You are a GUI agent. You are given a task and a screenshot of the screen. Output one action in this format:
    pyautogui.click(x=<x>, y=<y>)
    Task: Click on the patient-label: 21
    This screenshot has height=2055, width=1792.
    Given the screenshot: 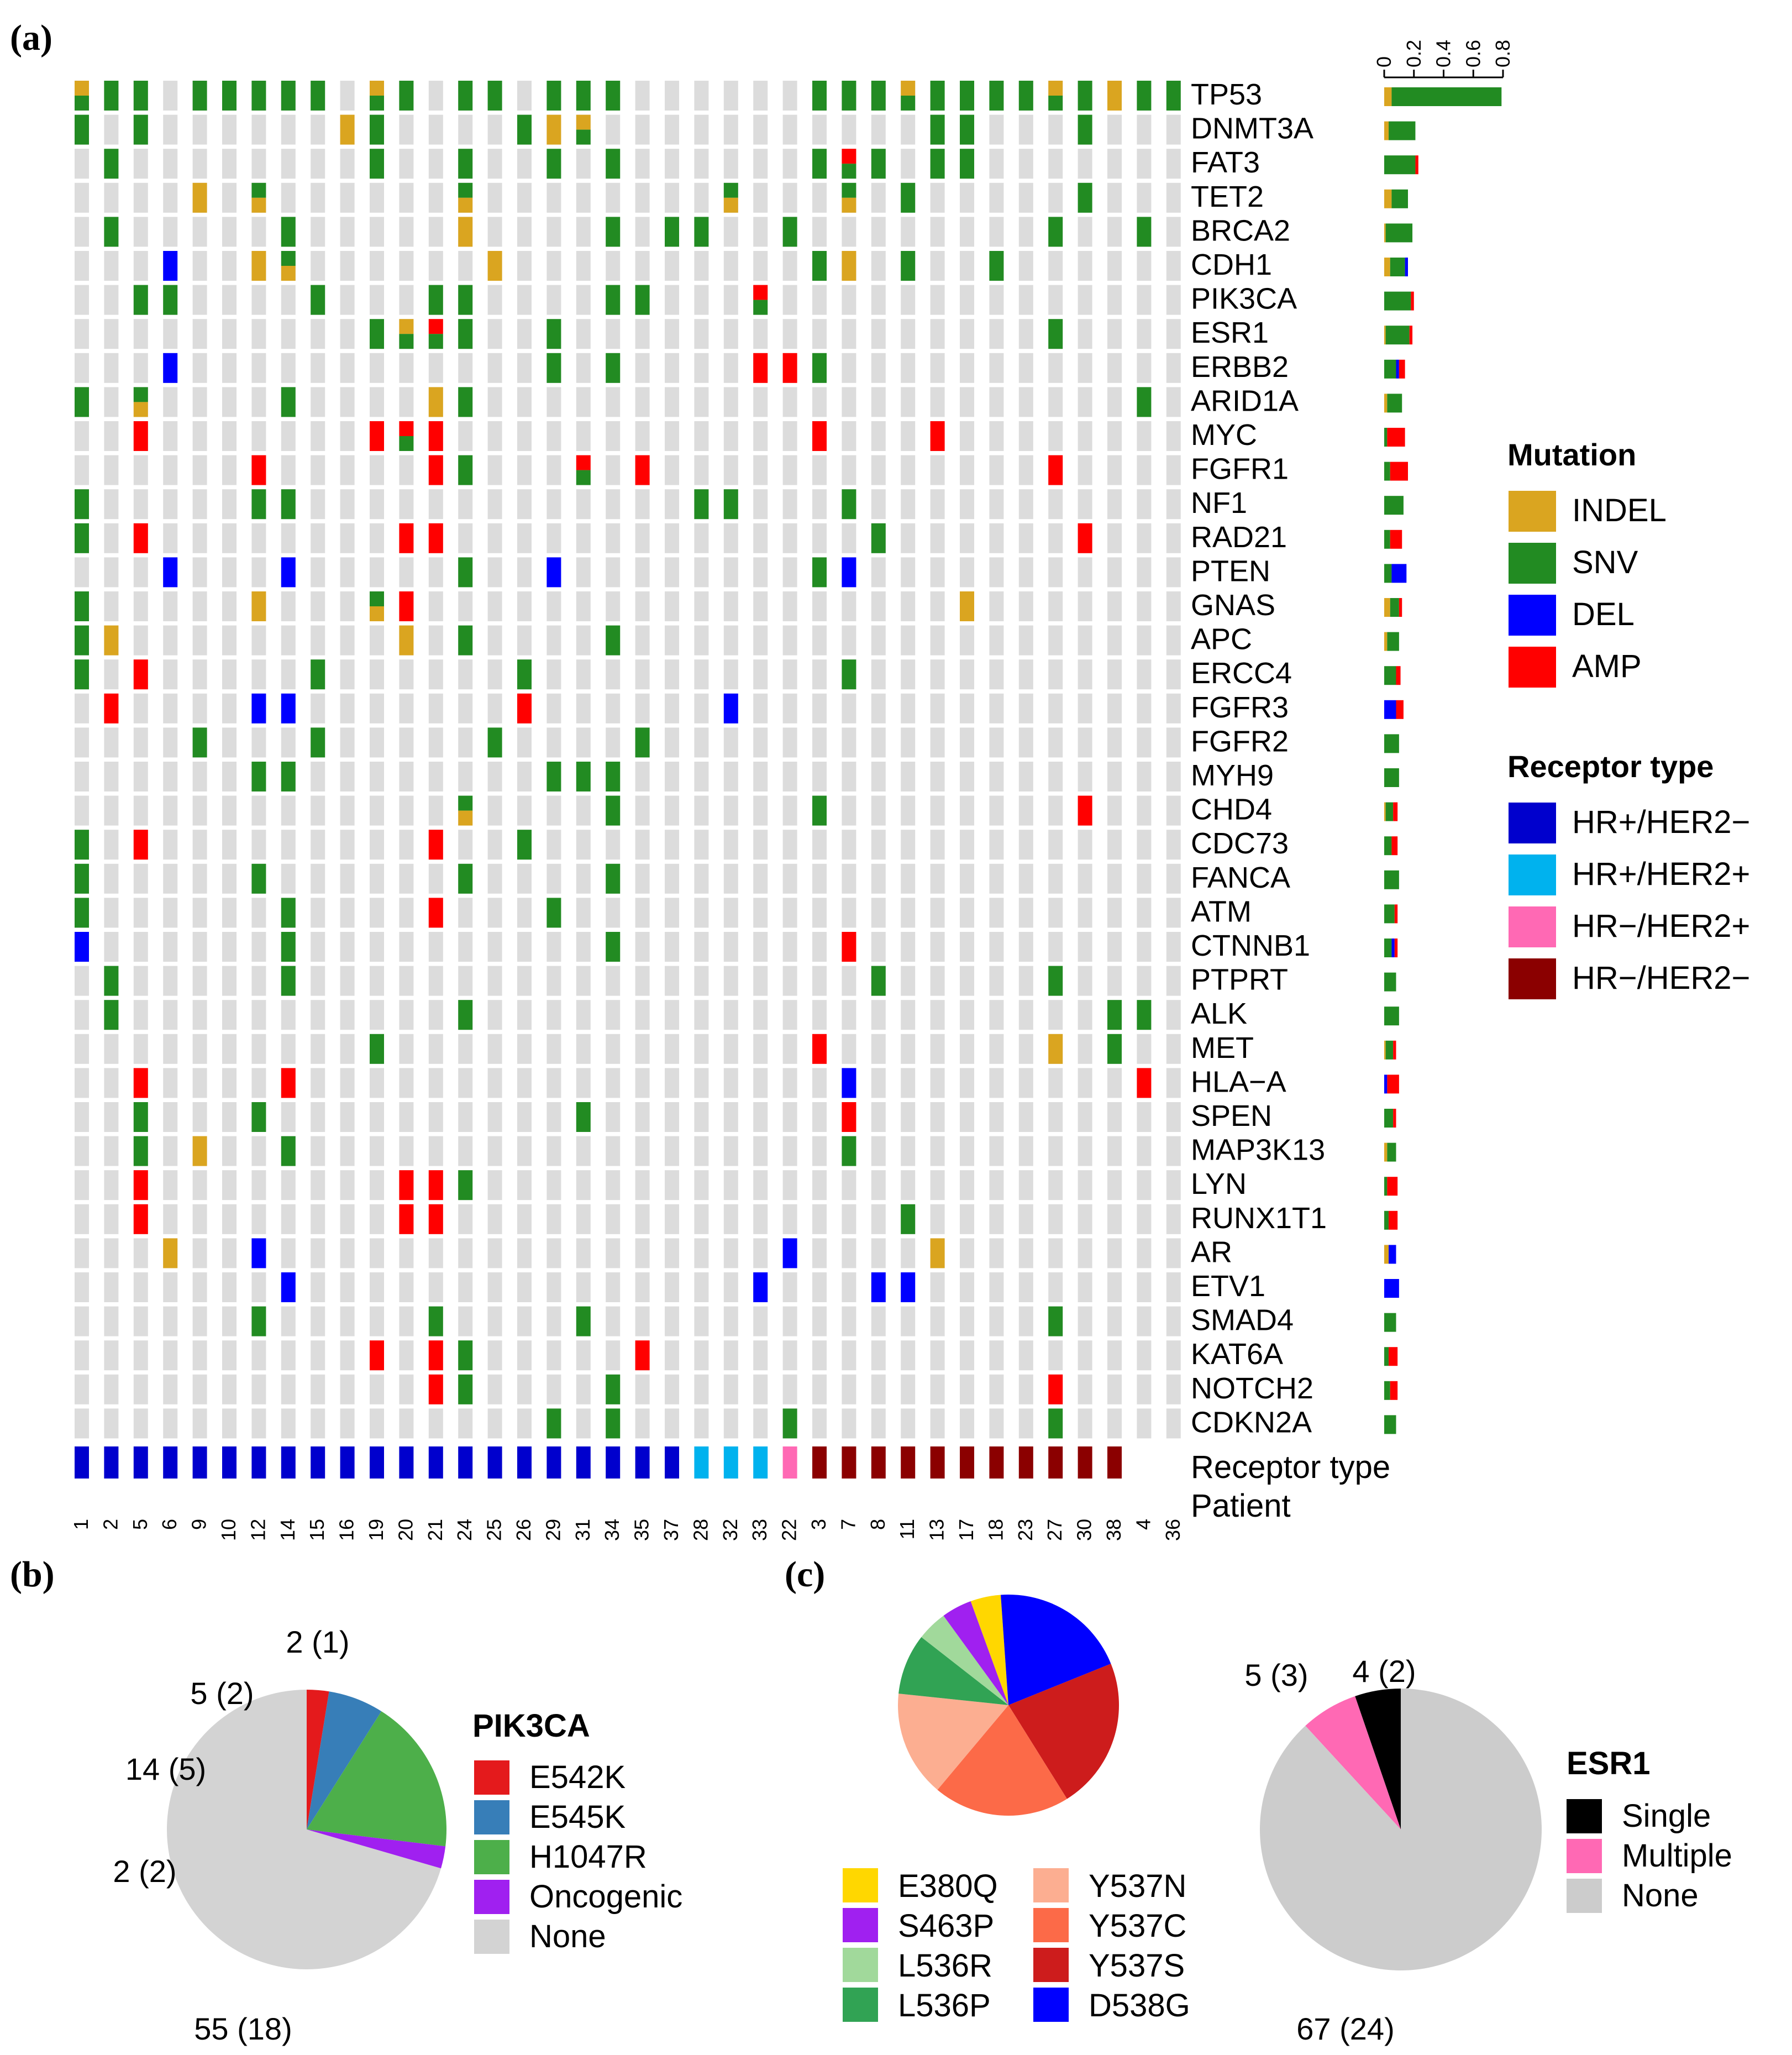 What is the action you would take?
    pyautogui.click(x=435, y=1530)
    